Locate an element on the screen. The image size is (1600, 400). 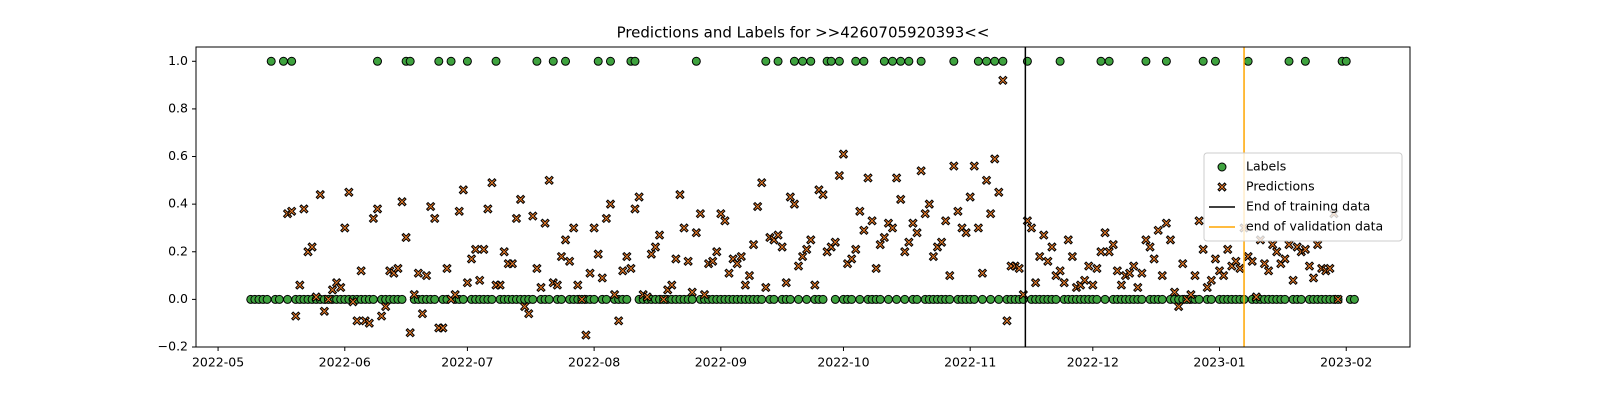
x-tick-label: 2022-10 is located at coordinates (843, 362).